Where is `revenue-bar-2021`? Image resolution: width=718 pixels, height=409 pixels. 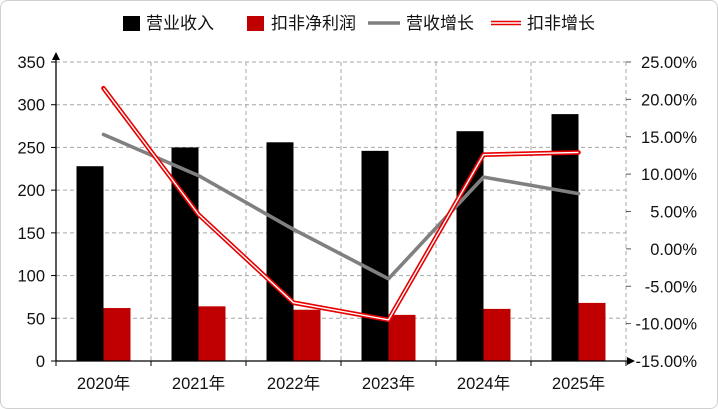
revenue-bar-2021 is located at coordinates (185, 254).